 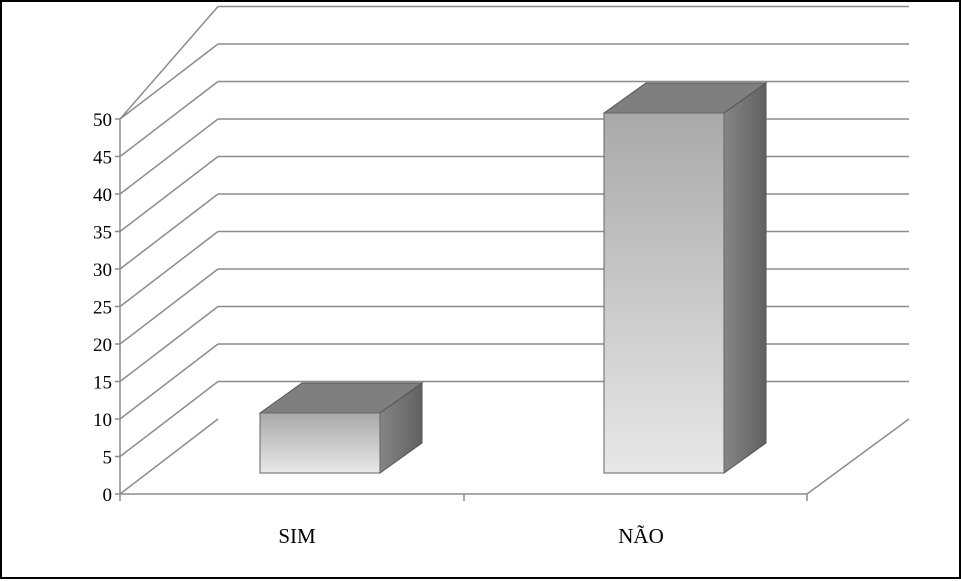 I want to click on y-tick-label: 45, so click(x=102, y=158).